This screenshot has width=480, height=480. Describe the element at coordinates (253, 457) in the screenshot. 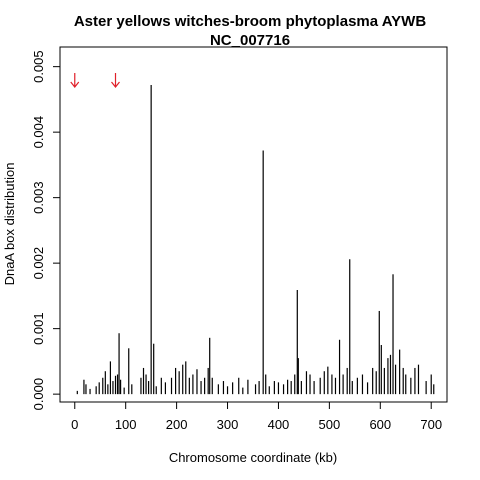

I see `x-axis-label: Chromosome coordinate (kb)` at that location.